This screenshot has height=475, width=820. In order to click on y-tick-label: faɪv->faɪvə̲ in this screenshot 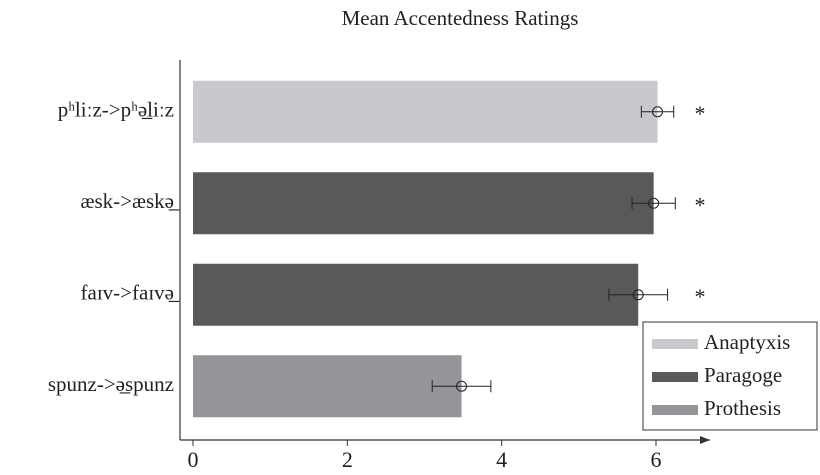, I will do `click(130, 293)`.